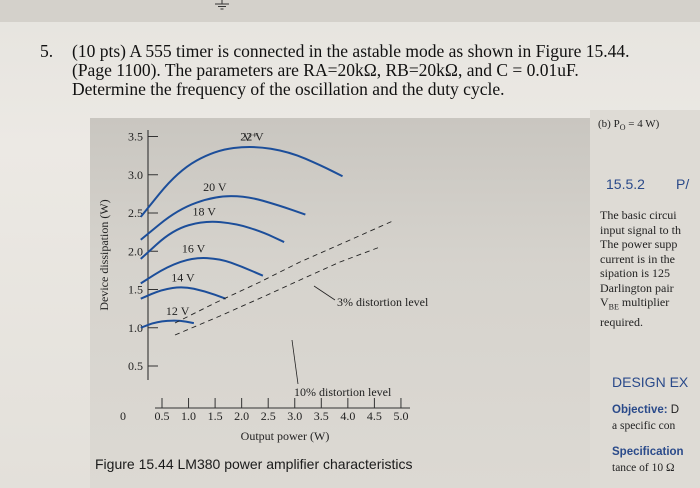 The height and width of the screenshot is (488, 700). I want to click on distortion-10-line, so click(277, 291).